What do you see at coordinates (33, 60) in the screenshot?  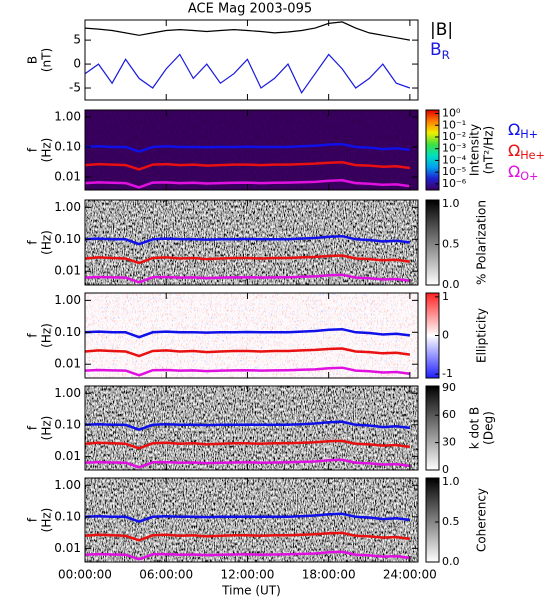 I see `y-axis-label: B` at bounding box center [33, 60].